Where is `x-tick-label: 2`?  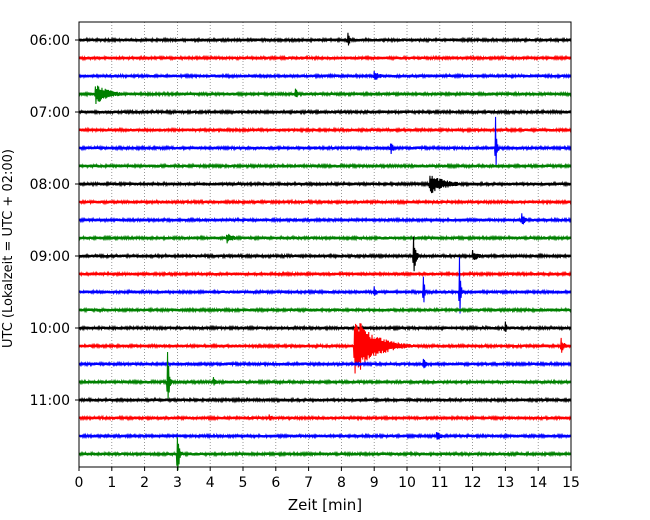 x-tick-label: 2 is located at coordinates (144, 483).